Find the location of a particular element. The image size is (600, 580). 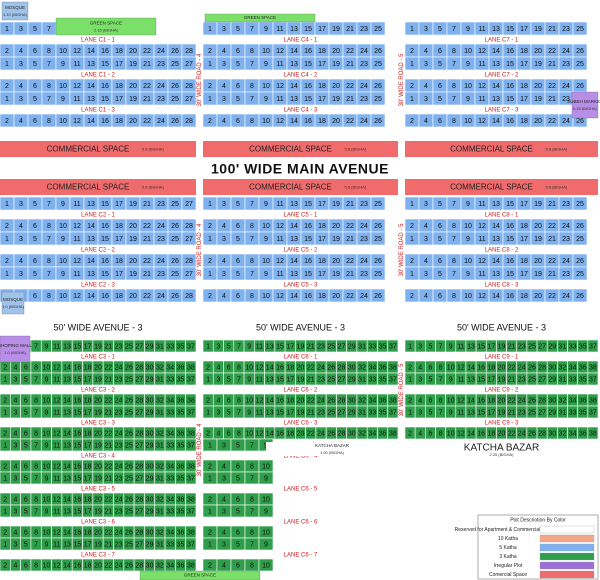

plot-number: 24 is located at coordinates (321, 400).